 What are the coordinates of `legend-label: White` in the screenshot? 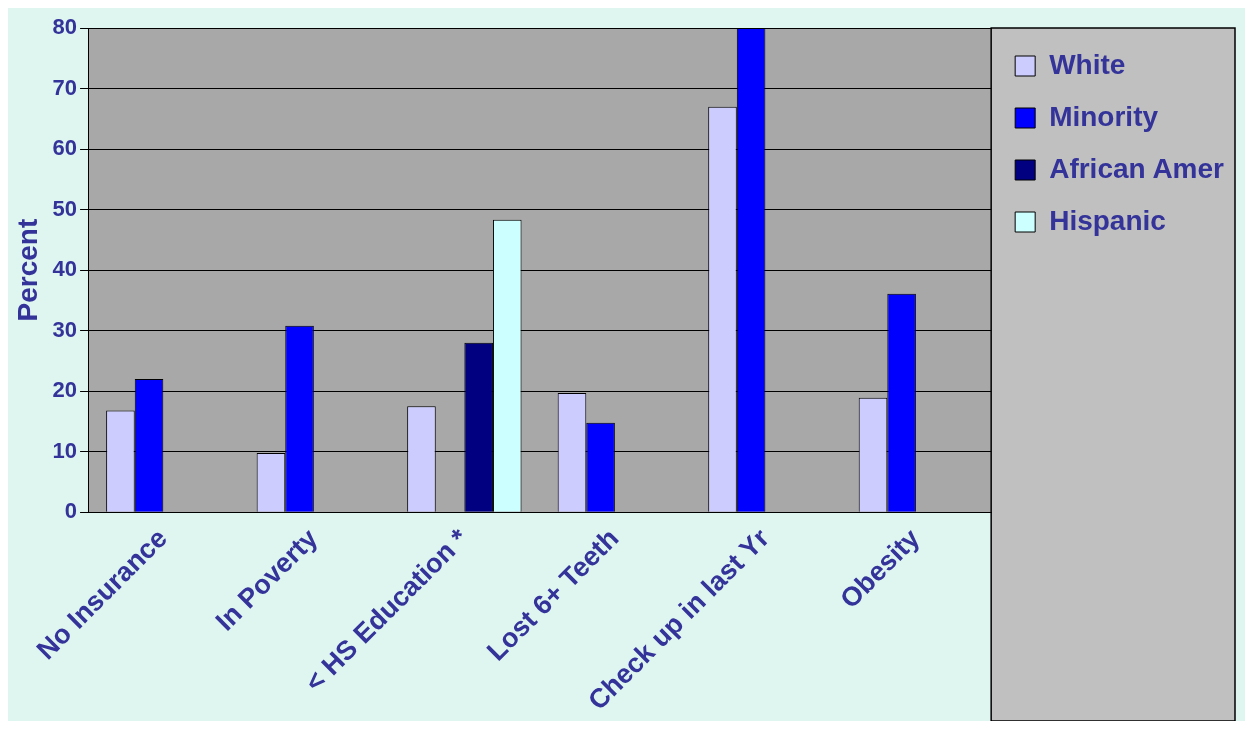 It's located at (1087, 64).